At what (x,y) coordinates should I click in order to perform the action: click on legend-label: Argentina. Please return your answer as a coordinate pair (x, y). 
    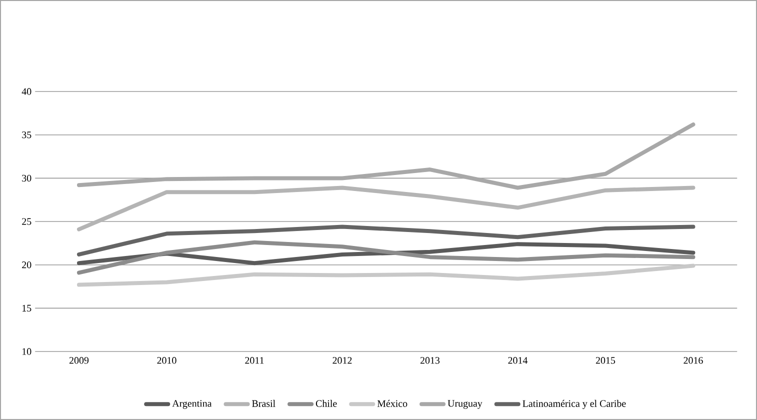
    Looking at the image, I should click on (192, 404).